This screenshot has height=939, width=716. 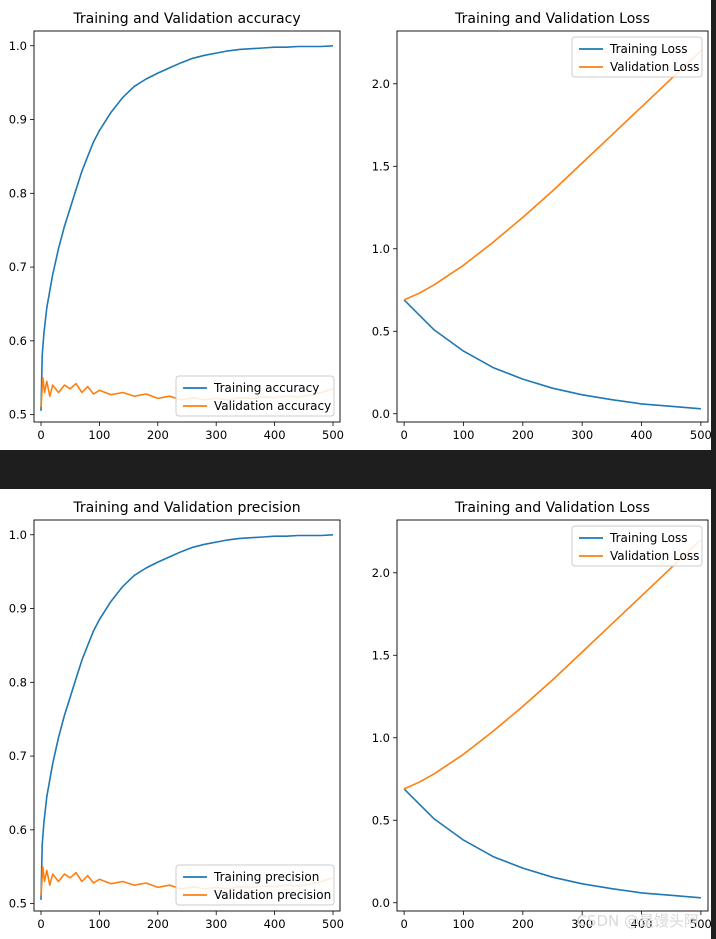 I want to click on legend-entry-label: Validation precision, so click(x=272, y=895).